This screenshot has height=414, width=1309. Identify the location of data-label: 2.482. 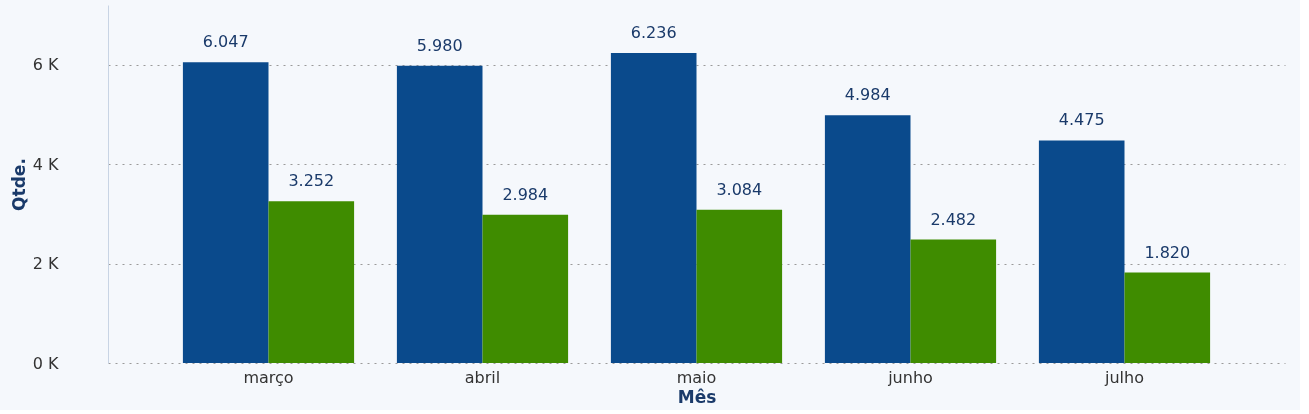
(953, 219).